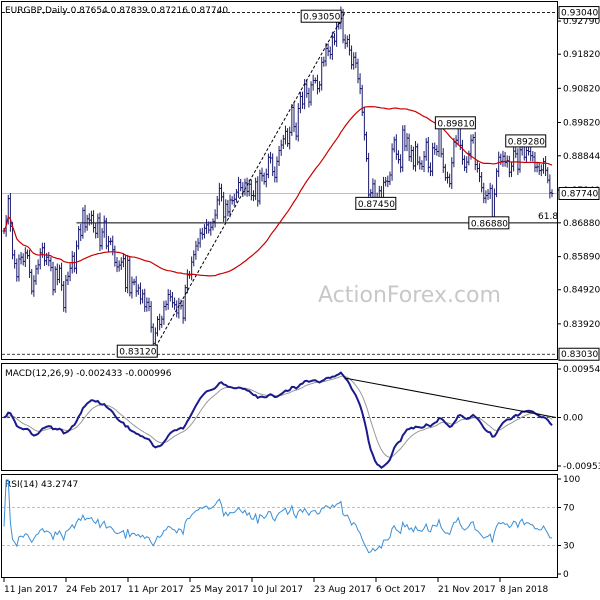 This screenshot has height=600, width=600. I want to click on x-tick-label: 8 Jan 2018, so click(524, 590).